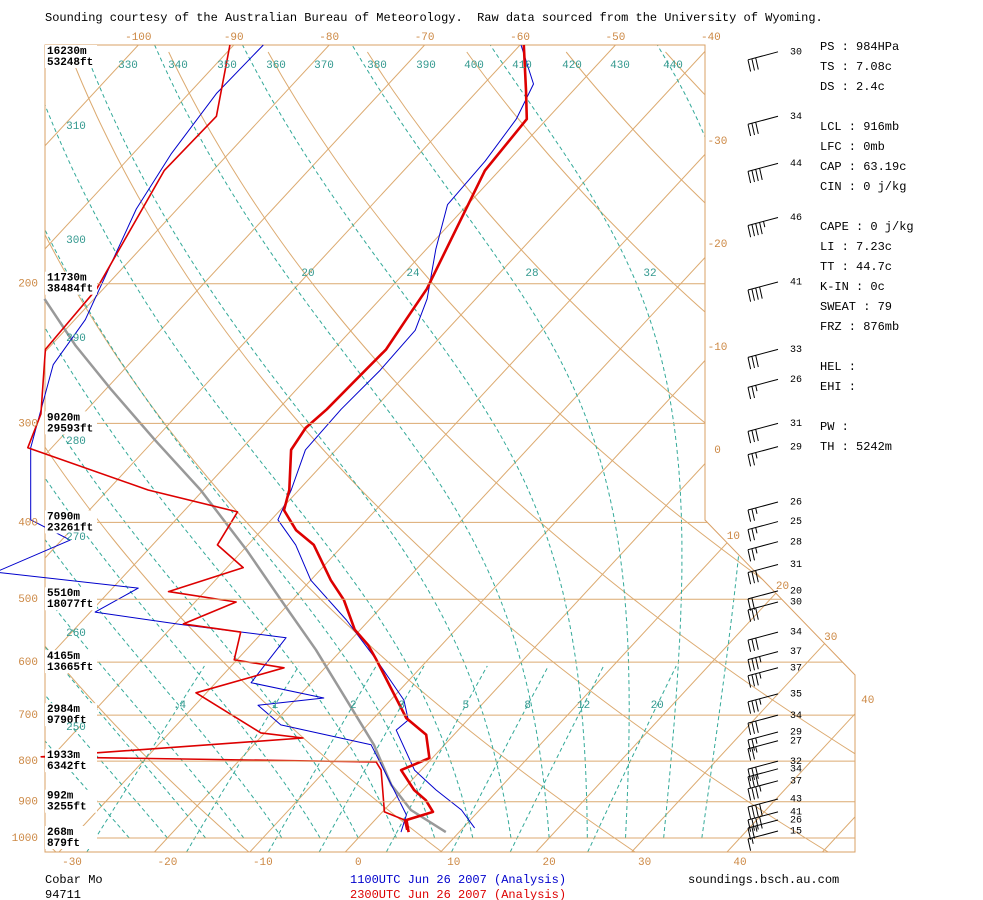  I want to click on y-tick-label: 600, so click(28, 663).